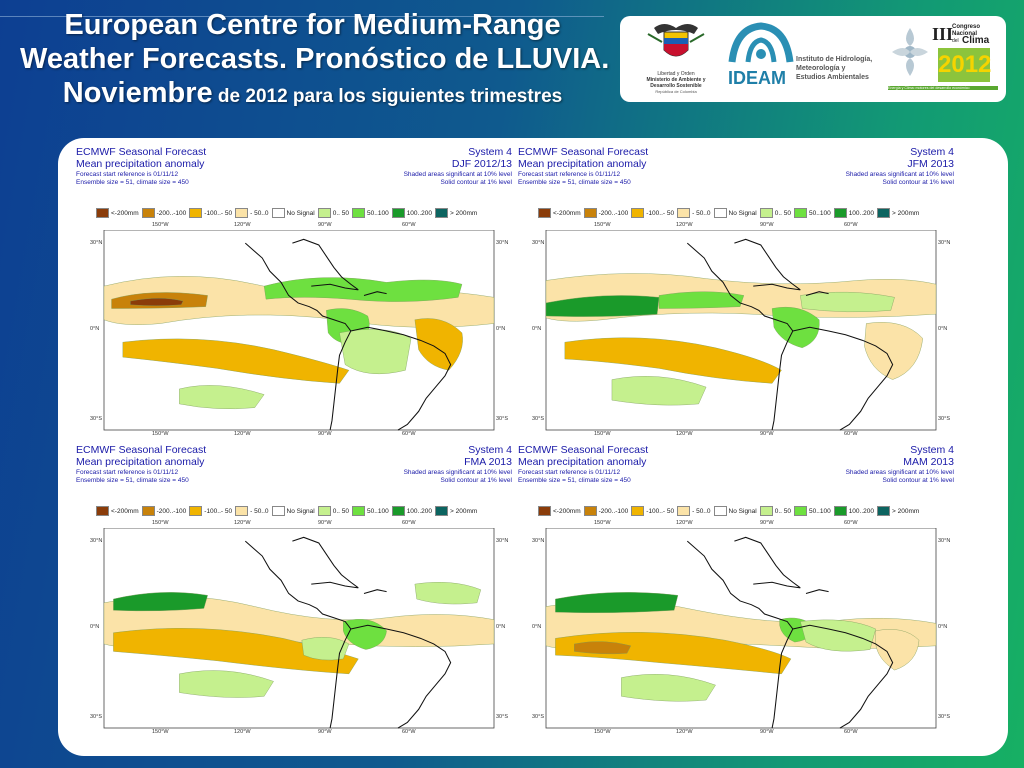 The height and width of the screenshot is (768, 1024). Describe the element at coordinates (820, 213) in the screenshot. I see `legend-label: 50..100` at that location.